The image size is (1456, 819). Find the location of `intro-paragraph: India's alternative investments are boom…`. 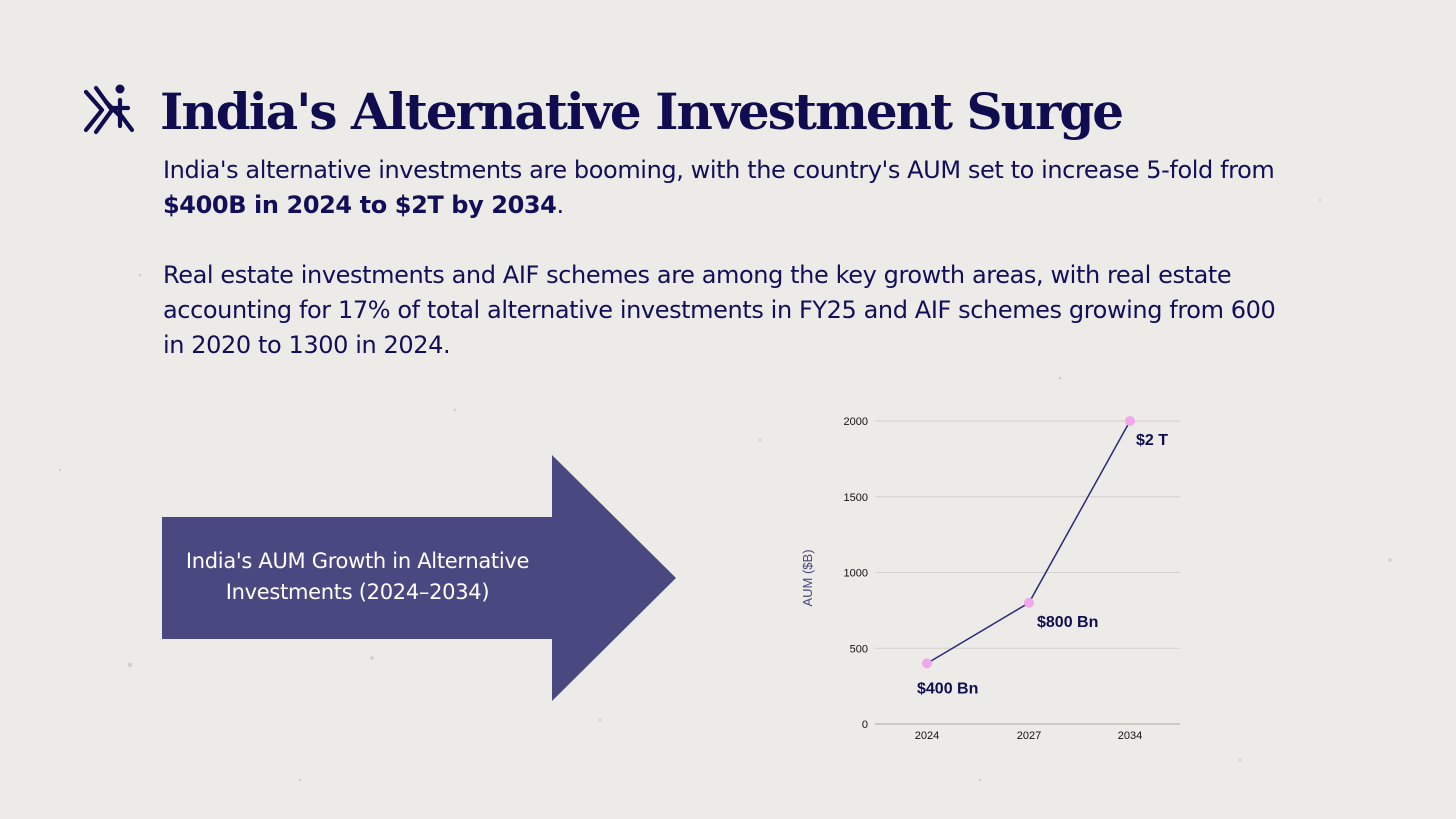

intro-paragraph: India's alternative investments are boom… is located at coordinates (723, 188).